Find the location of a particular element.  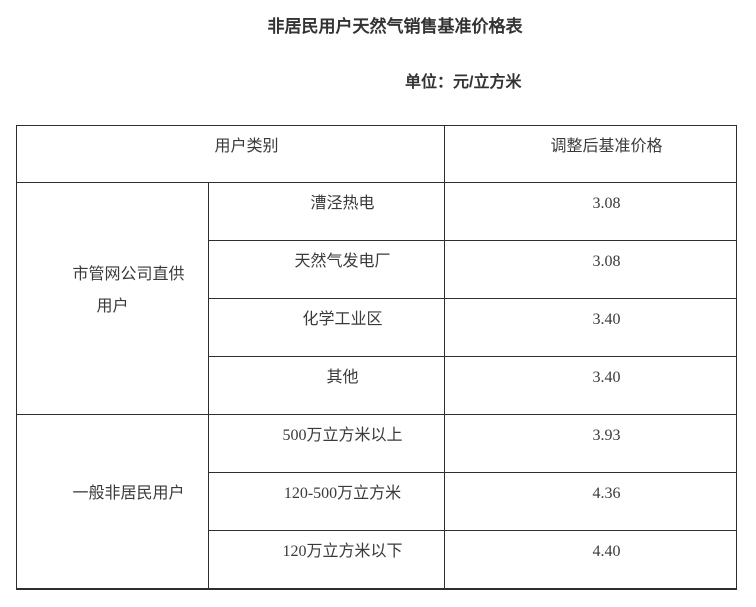

subcategory-cell: 漕泾热电 is located at coordinates (326, 211).